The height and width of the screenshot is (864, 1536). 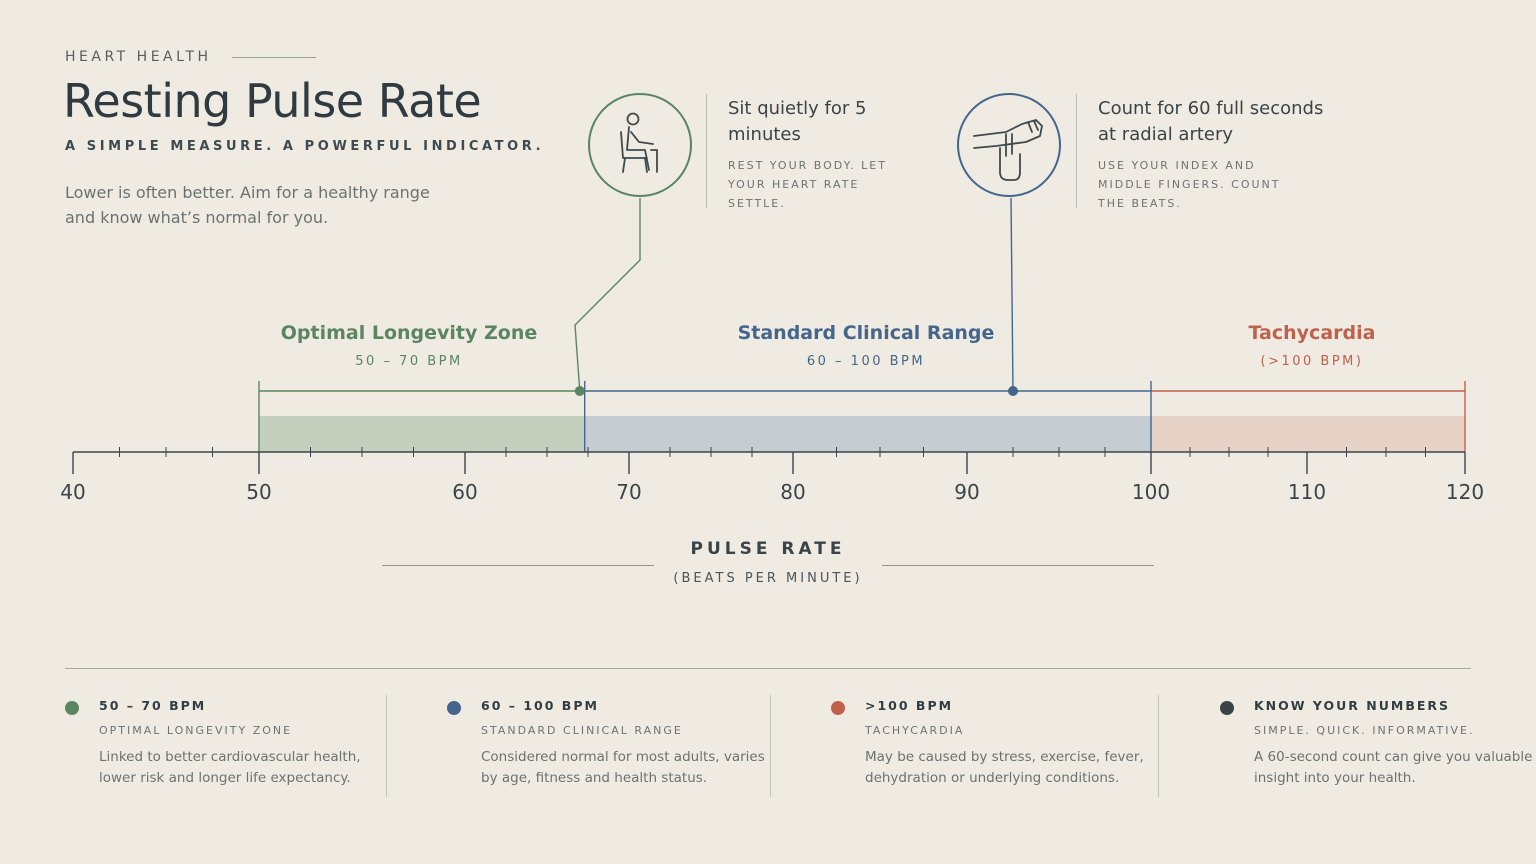 I want to click on zone-title-tachycardia: Tachycardia, so click(x=1312, y=333).